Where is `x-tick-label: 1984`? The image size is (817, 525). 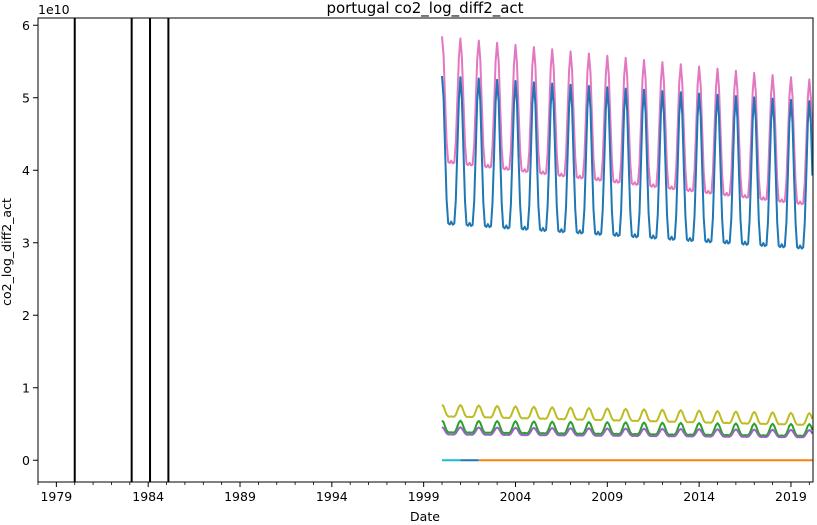 x-tick-label: 1984 is located at coordinates (148, 496).